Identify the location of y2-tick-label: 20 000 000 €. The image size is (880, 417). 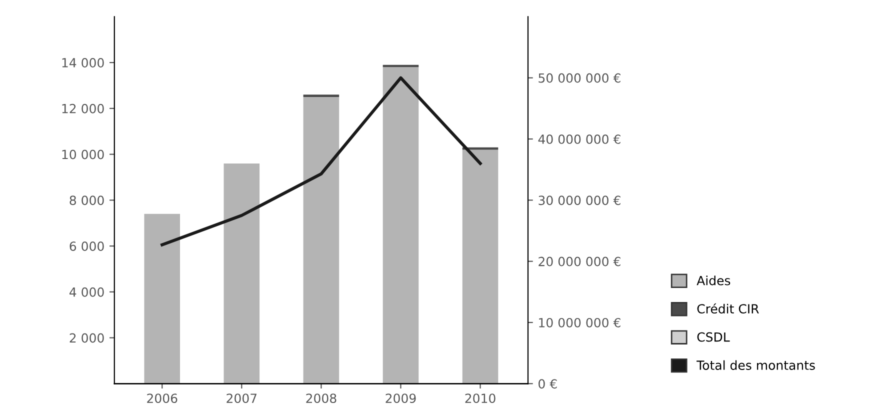
(579, 261).